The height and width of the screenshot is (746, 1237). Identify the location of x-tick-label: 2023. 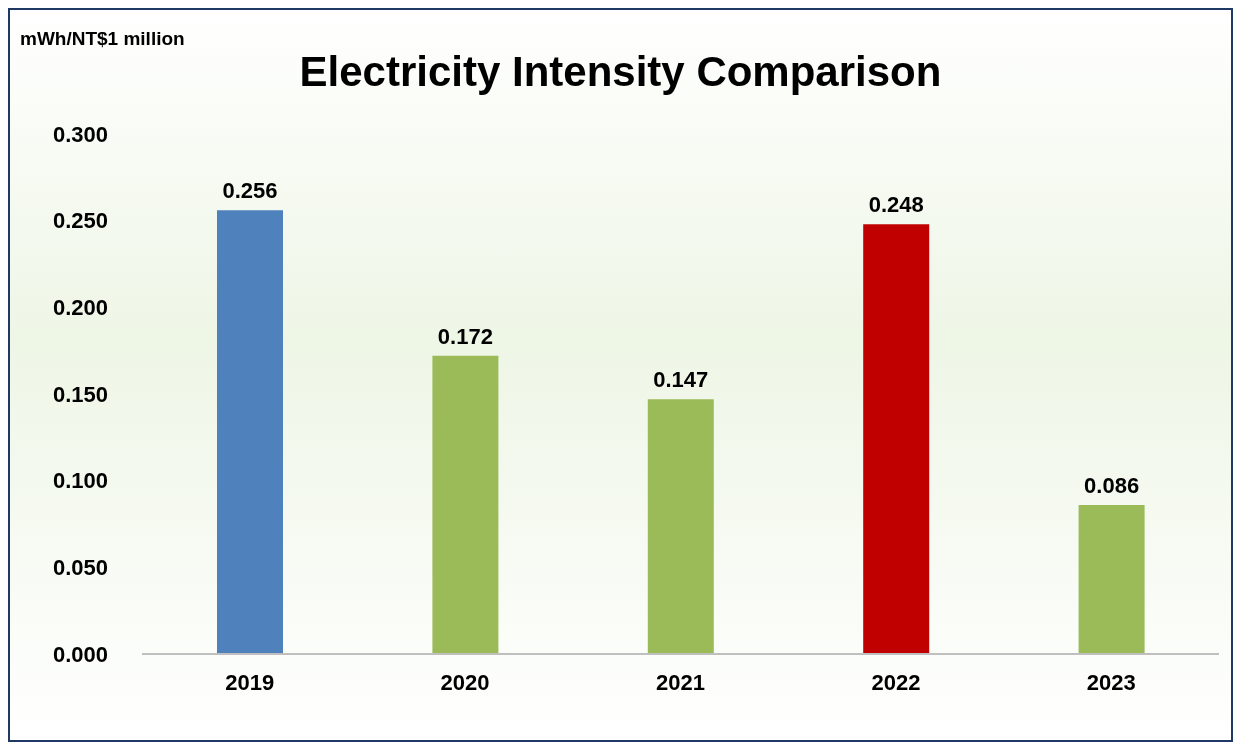
(1111, 682).